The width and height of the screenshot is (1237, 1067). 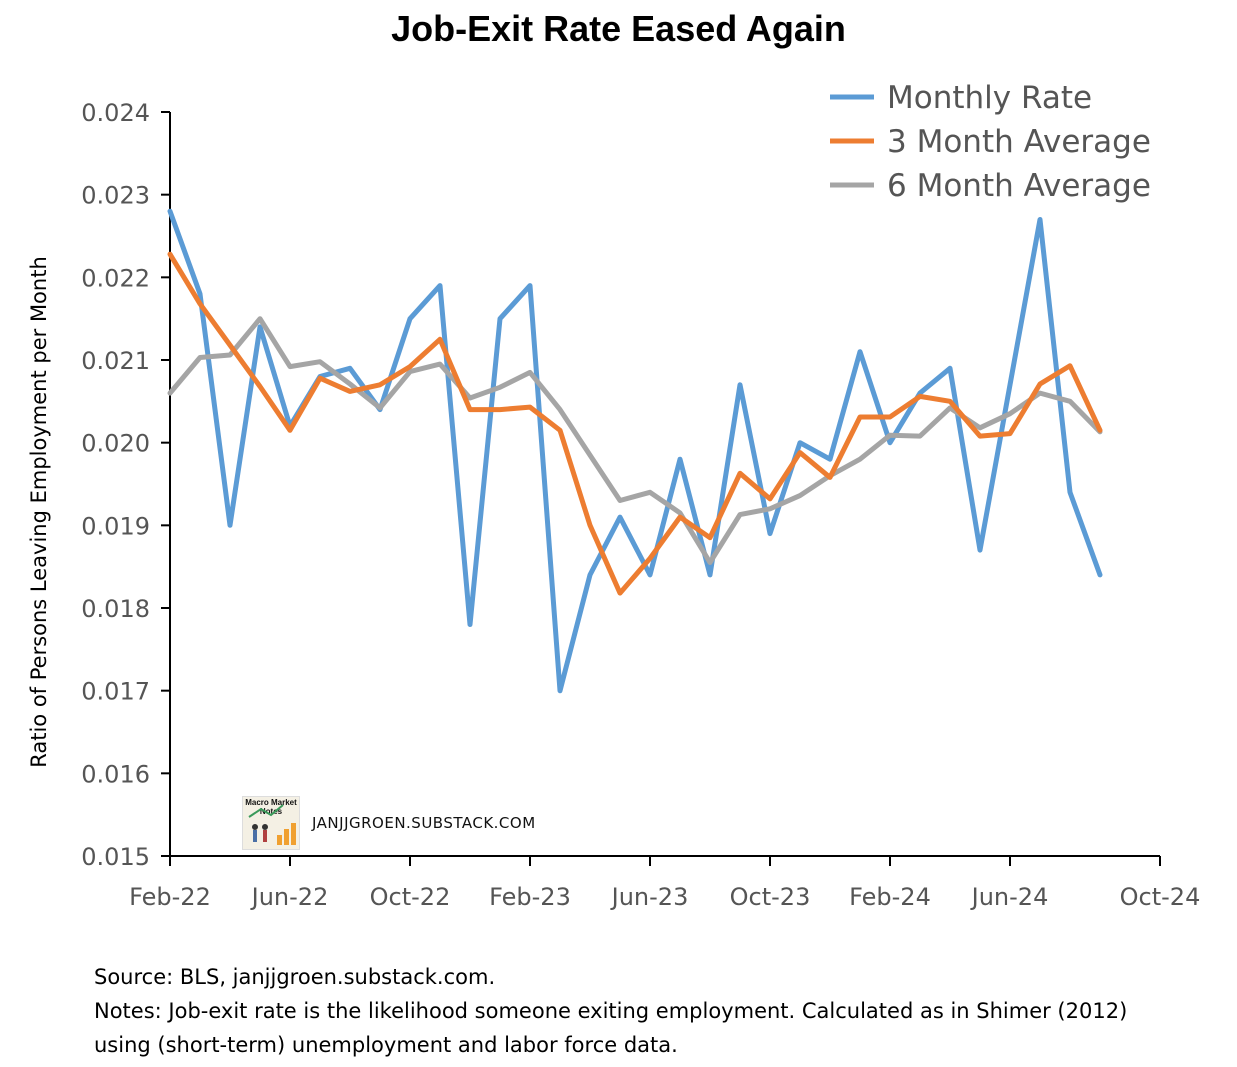 What do you see at coordinates (115, 113) in the screenshot?
I see `y-tick-label: 0.024` at bounding box center [115, 113].